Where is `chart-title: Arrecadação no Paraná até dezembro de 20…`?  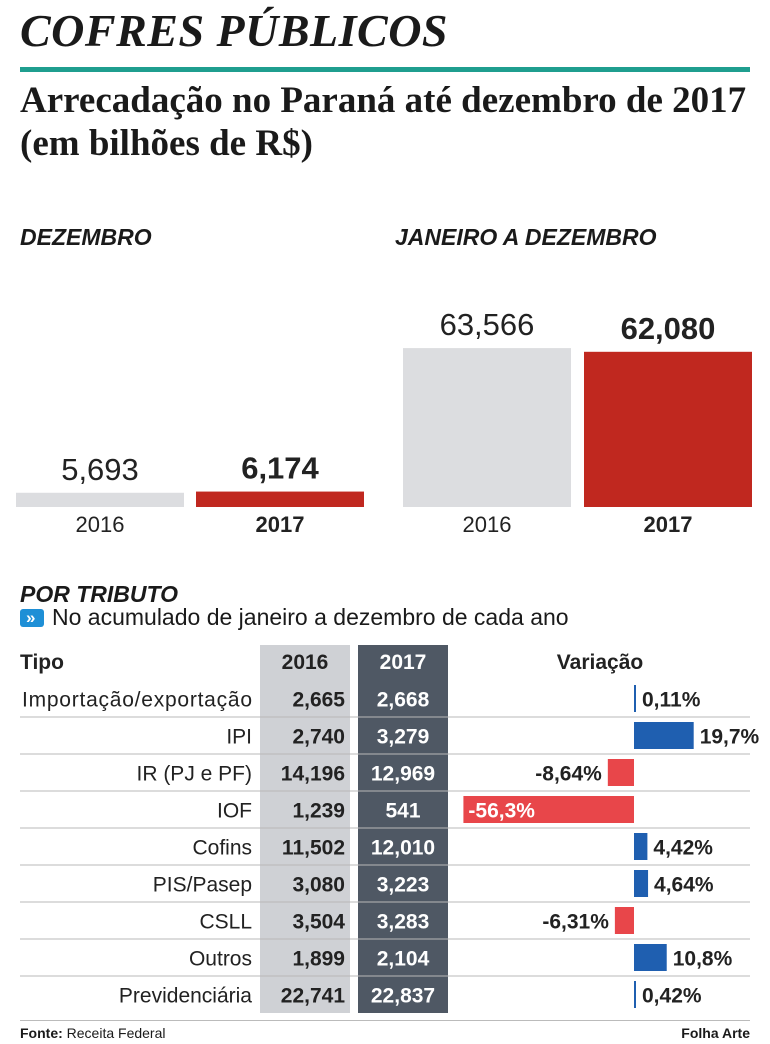
chart-title: Arrecadação no Paraná até dezembro de 20… is located at coordinates (383, 122).